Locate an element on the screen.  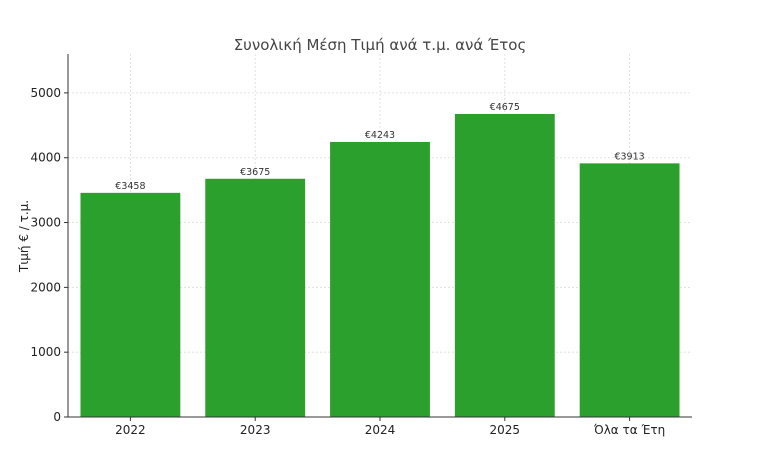
chart-title: Συνολική Μέση Τιμή ανά τ.μ. ανά Έτος is located at coordinates (380, 45).